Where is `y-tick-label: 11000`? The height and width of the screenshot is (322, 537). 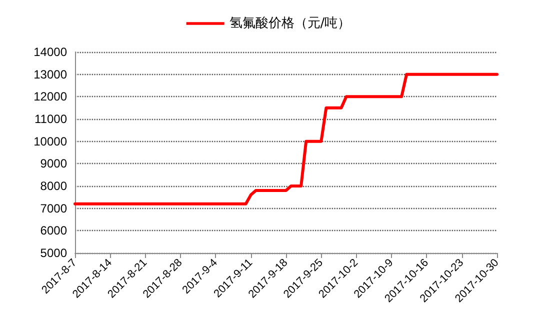
y-tick-label: 11000 is located at coordinates (51, 119).